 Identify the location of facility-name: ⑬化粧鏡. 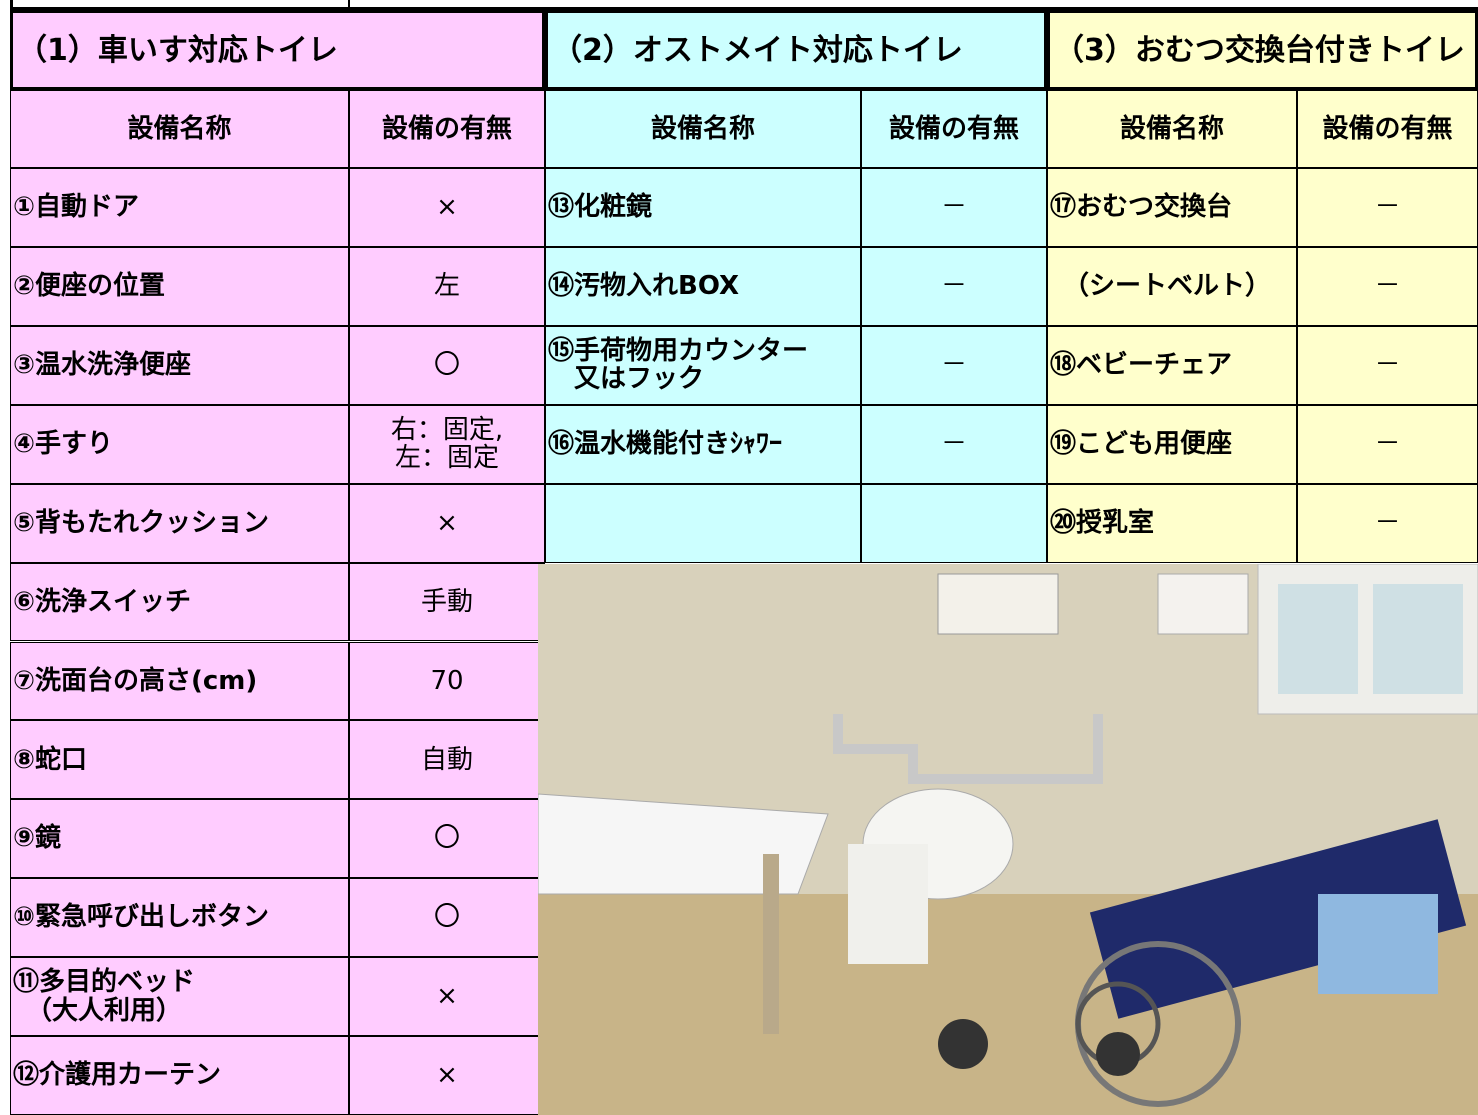
(703, 207).